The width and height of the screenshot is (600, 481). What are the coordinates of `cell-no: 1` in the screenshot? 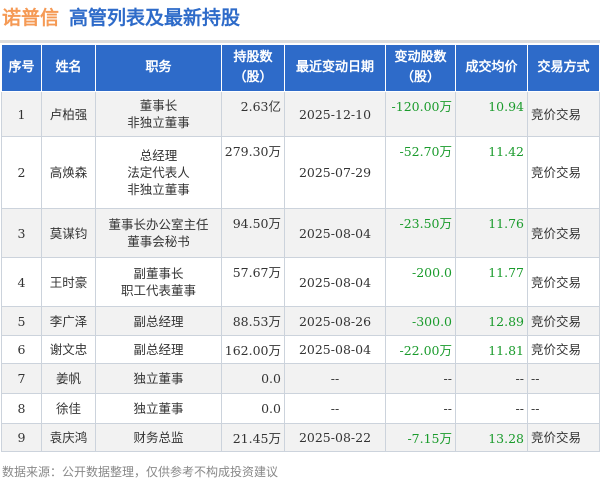 It's located at (21, 114).